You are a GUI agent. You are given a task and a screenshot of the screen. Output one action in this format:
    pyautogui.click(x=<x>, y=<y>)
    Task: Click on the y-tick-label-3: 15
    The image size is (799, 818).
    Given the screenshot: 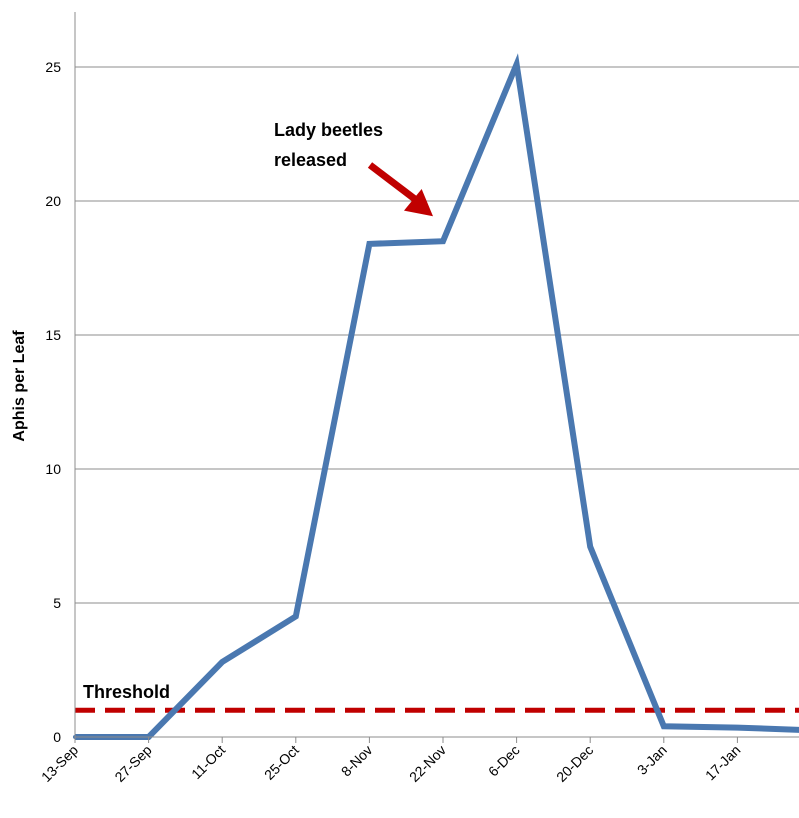 What is the action you would take?
    pyautogui.click(x=53, y=335)
    